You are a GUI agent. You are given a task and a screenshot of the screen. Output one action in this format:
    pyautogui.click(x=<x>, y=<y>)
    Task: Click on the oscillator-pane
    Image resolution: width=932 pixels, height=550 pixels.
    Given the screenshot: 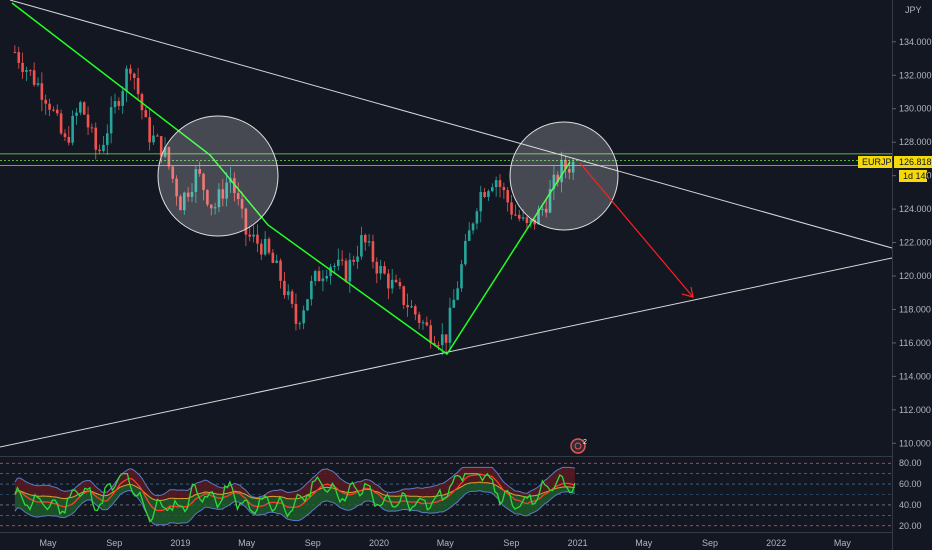 What is the action you would take?
    pyautogui.click(x=446, y=494)
    